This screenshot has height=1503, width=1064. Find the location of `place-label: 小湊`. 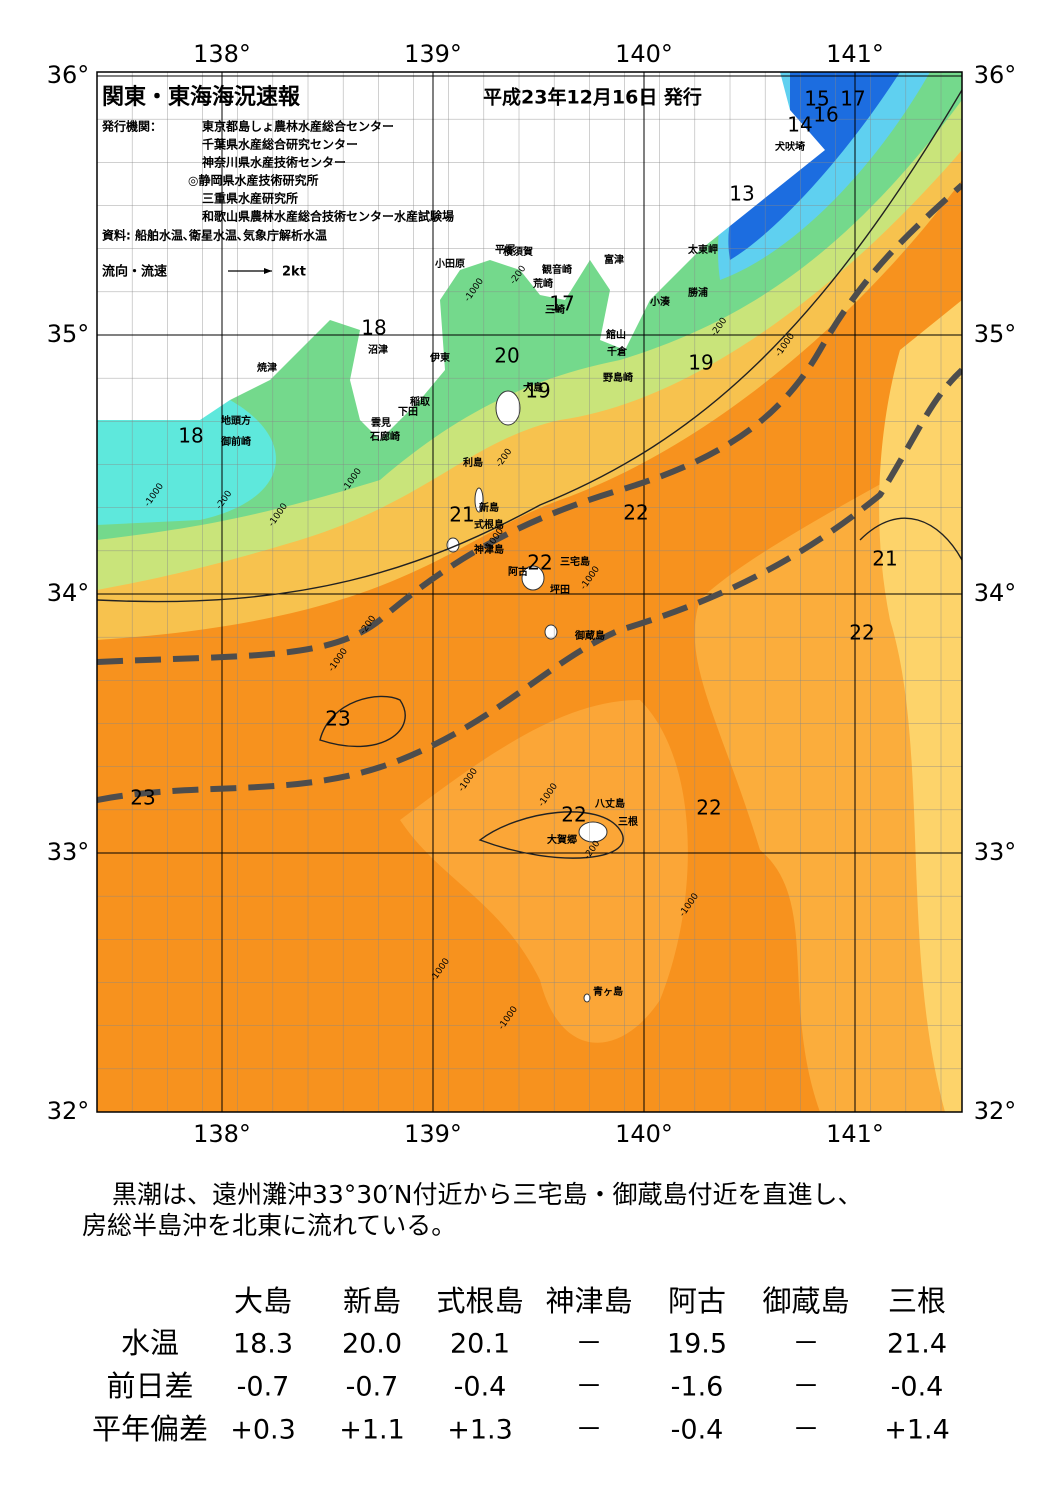

place-label: 小湊 is located at coordinates (660, 301).